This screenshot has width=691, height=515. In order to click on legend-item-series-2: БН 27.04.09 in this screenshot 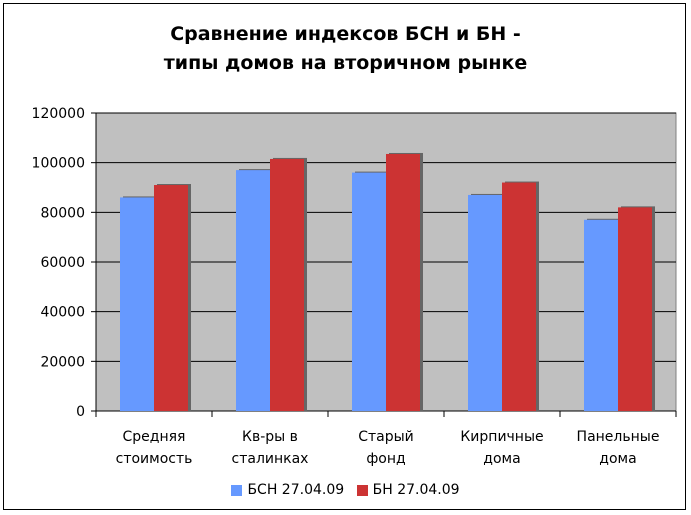, I will do `click(408, 490)`.